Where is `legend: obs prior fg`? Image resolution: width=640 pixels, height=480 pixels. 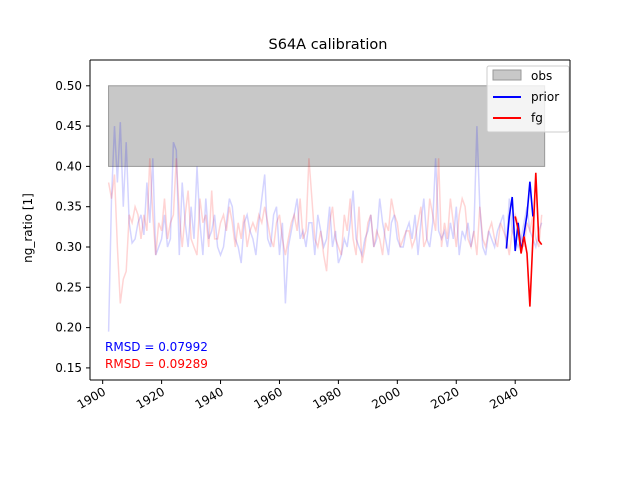 legend: obs prior fg is located at coordinates (528, 99).